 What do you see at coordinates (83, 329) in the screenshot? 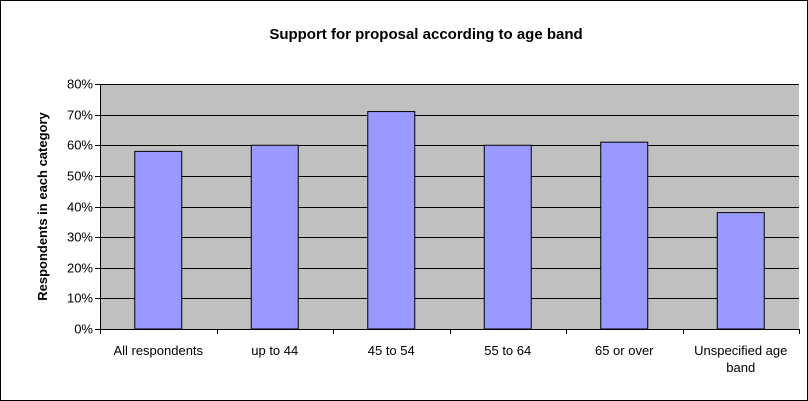
I see `y-tick-label: 0%` at bounding box center [83, 329].